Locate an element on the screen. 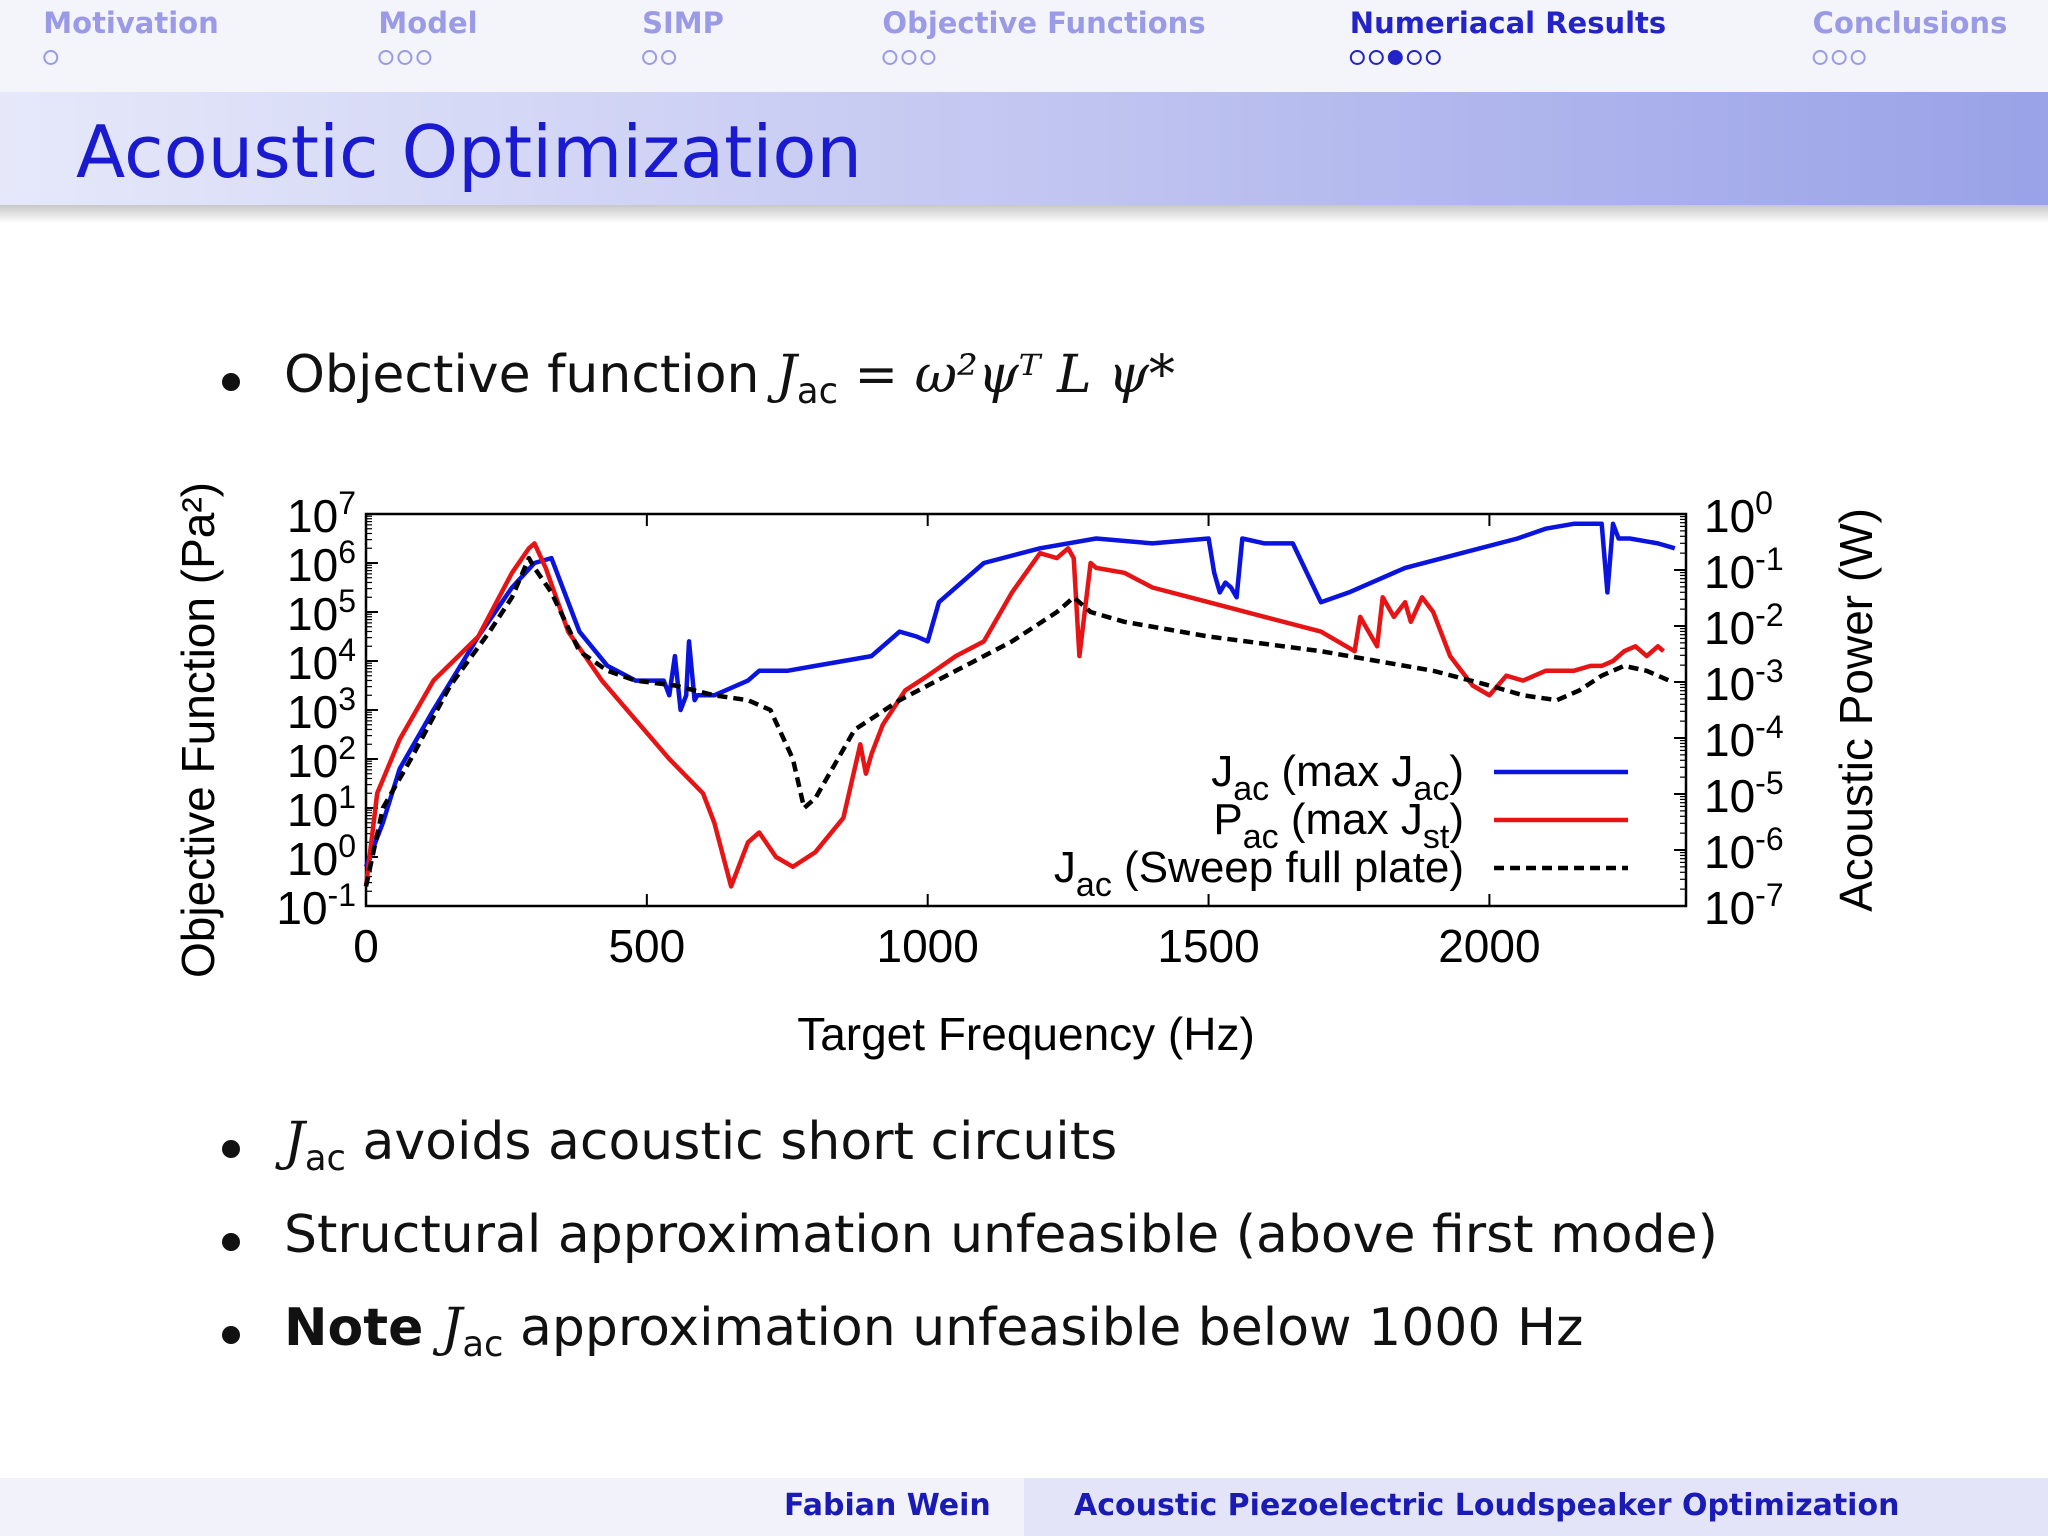 This screenshot has width=2048, height=1536. bullet-prefix: Objective function is located at coordinates (530, 375).